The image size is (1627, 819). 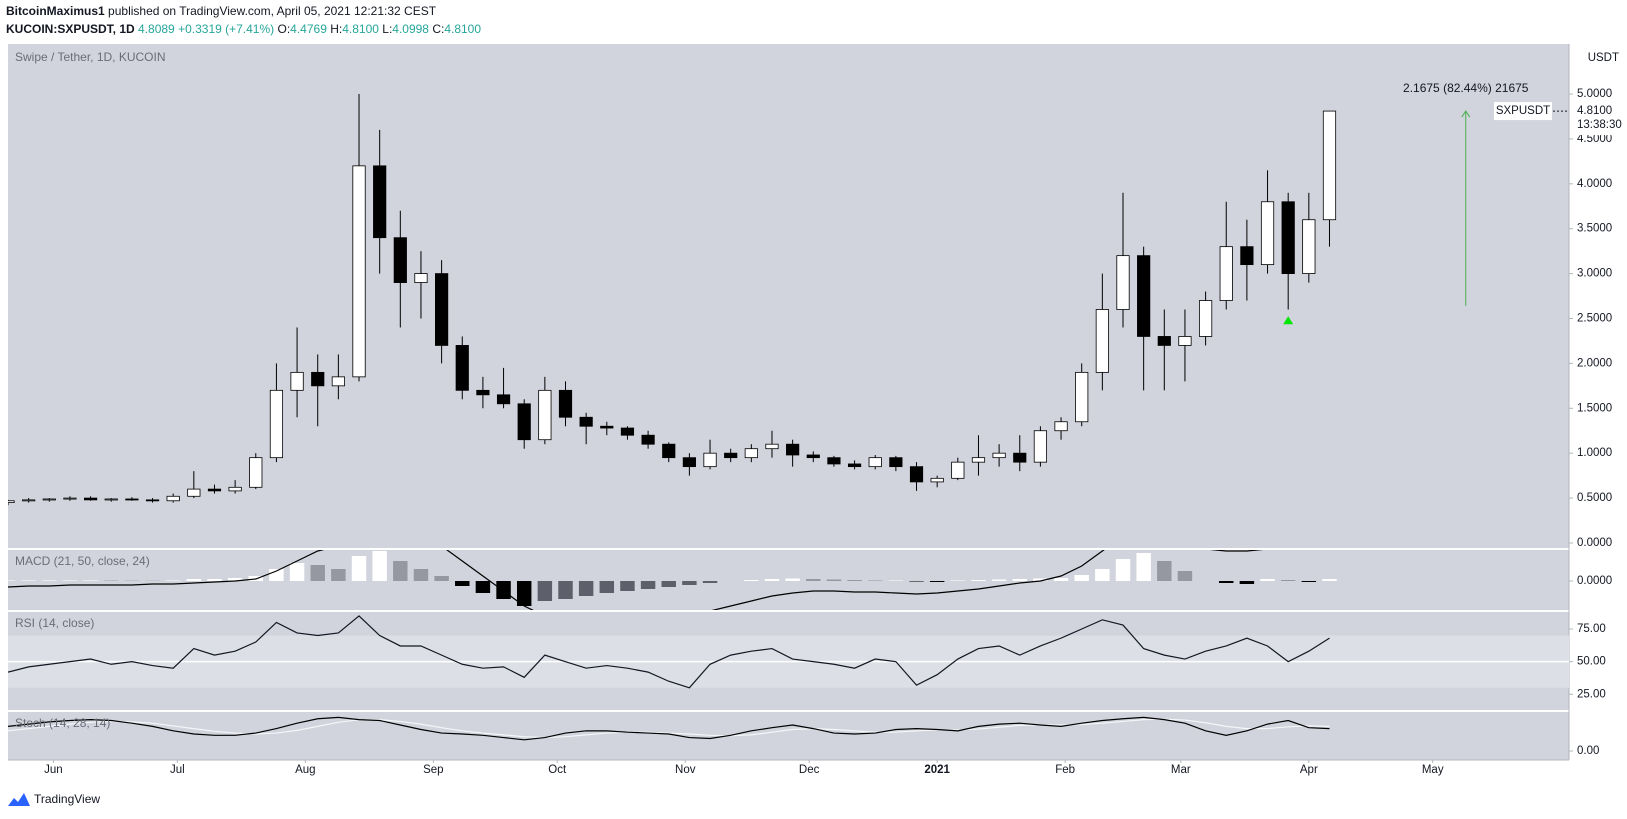 What do you see at coordinates (308, 29) in the screenshot?
I see `ohlc-o: 4.4769` at bounding box center [308, 29].